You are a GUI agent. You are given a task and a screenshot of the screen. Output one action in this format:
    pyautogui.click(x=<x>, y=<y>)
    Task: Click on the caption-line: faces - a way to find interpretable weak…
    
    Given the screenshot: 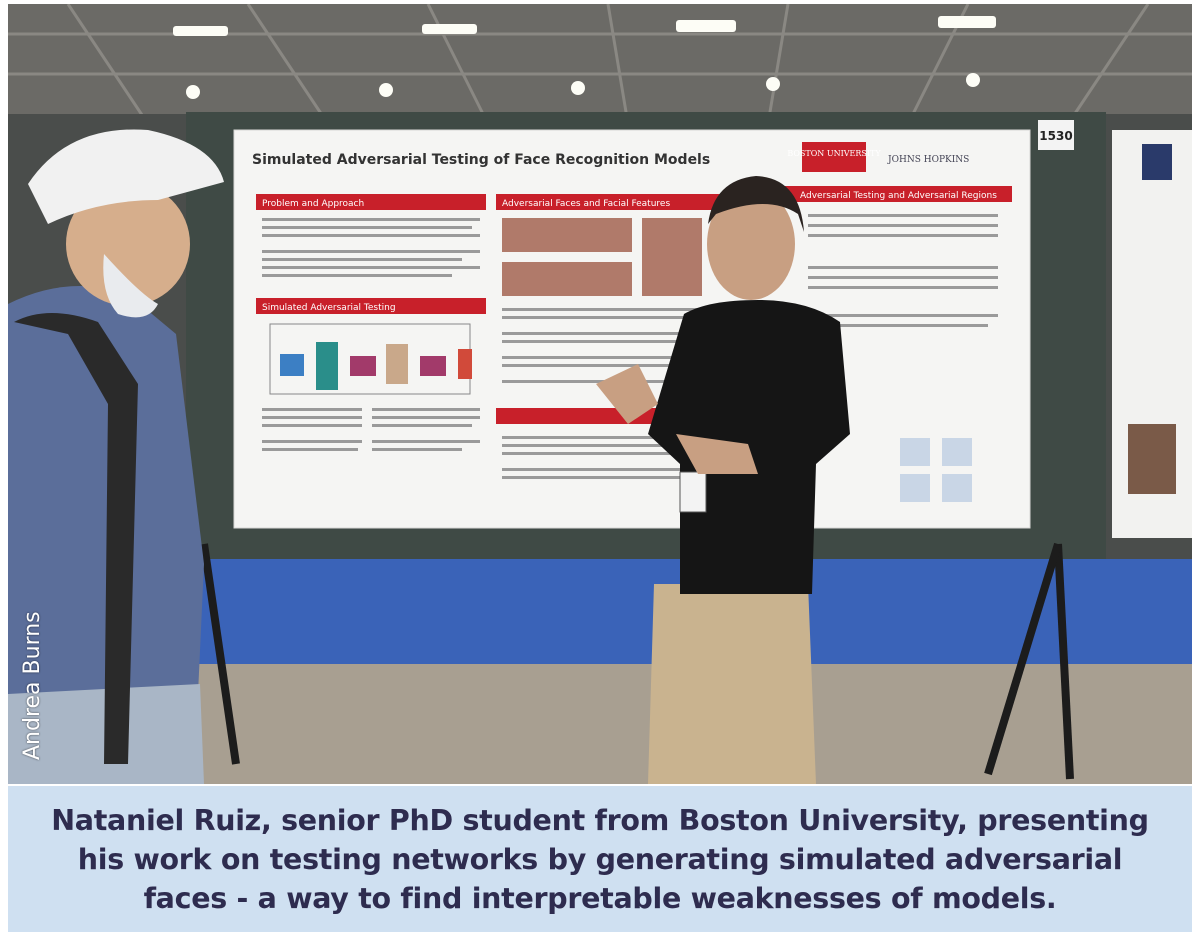 What is the action you would take?
    pyautogui.click(x=600, y=898)
    